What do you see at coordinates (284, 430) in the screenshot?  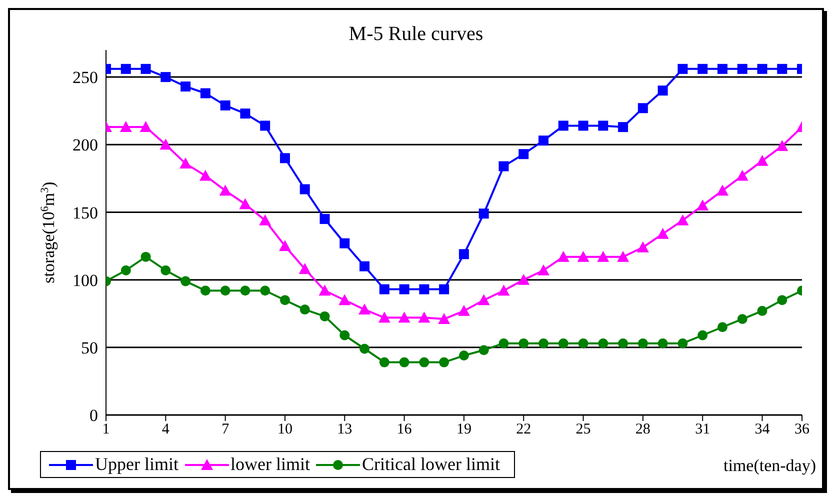 I see `x-tick-label: 10` at bounding box center [284, 430].